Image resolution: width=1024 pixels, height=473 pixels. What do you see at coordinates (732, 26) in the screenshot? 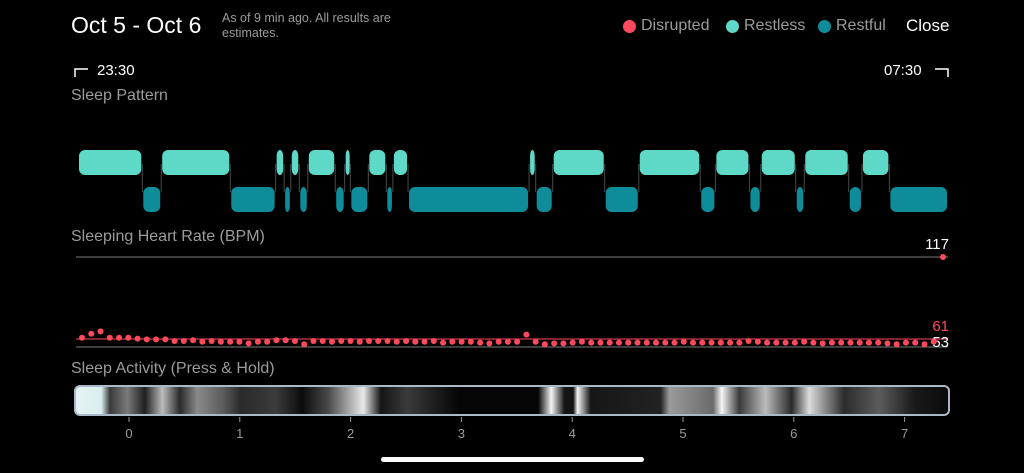
I see `restless-dot-icon` at bounding box center [732, 26].